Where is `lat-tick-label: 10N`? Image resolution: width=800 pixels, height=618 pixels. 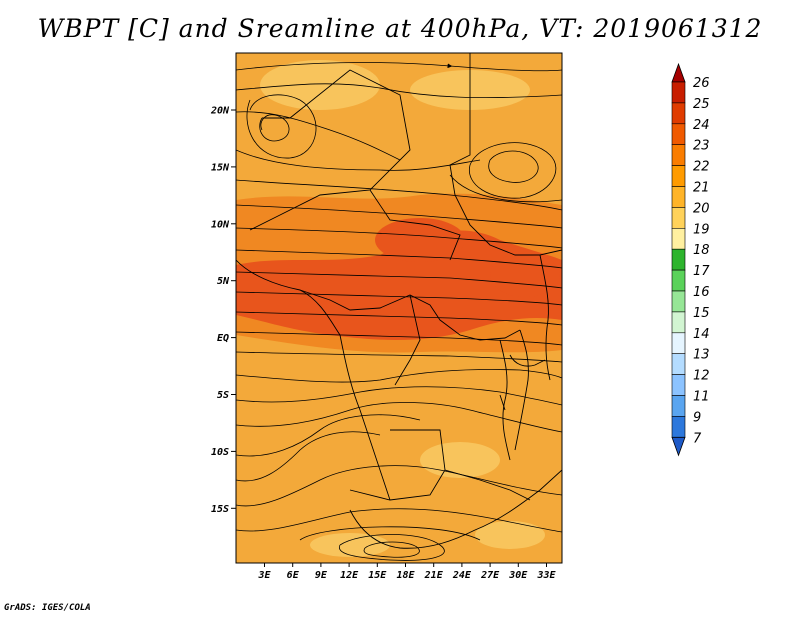 lat-tick-label: 10N is located at coordinates (220, 224).